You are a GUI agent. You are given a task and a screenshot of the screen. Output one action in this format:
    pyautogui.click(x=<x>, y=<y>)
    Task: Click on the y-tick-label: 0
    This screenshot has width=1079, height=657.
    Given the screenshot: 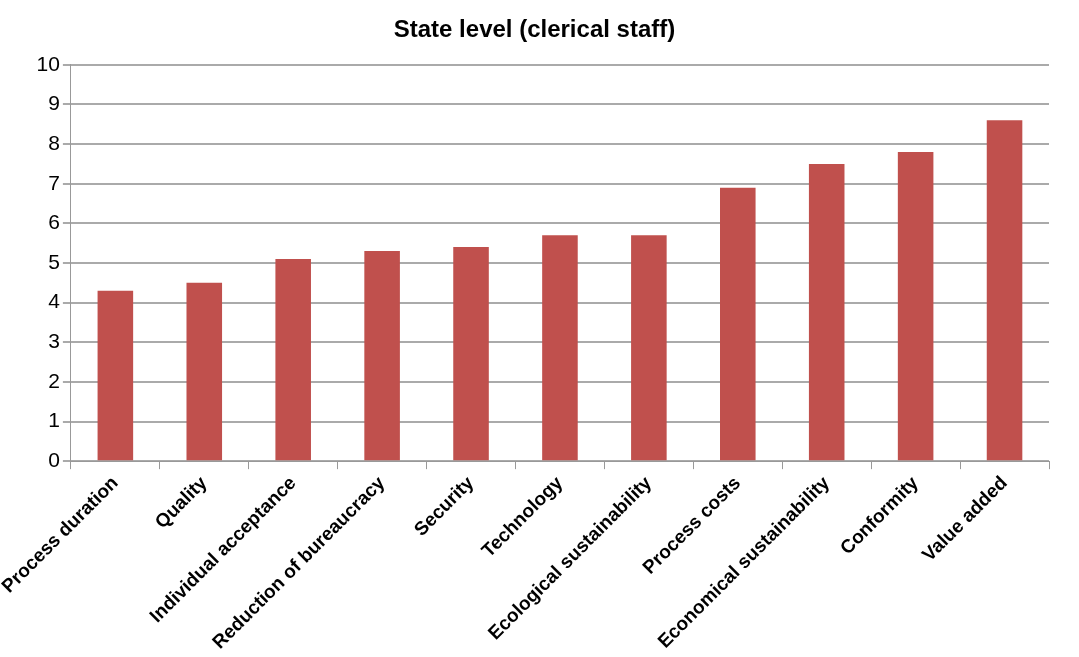 What is the action you would take?
    pyautogui.click(x=54, y=459)
    